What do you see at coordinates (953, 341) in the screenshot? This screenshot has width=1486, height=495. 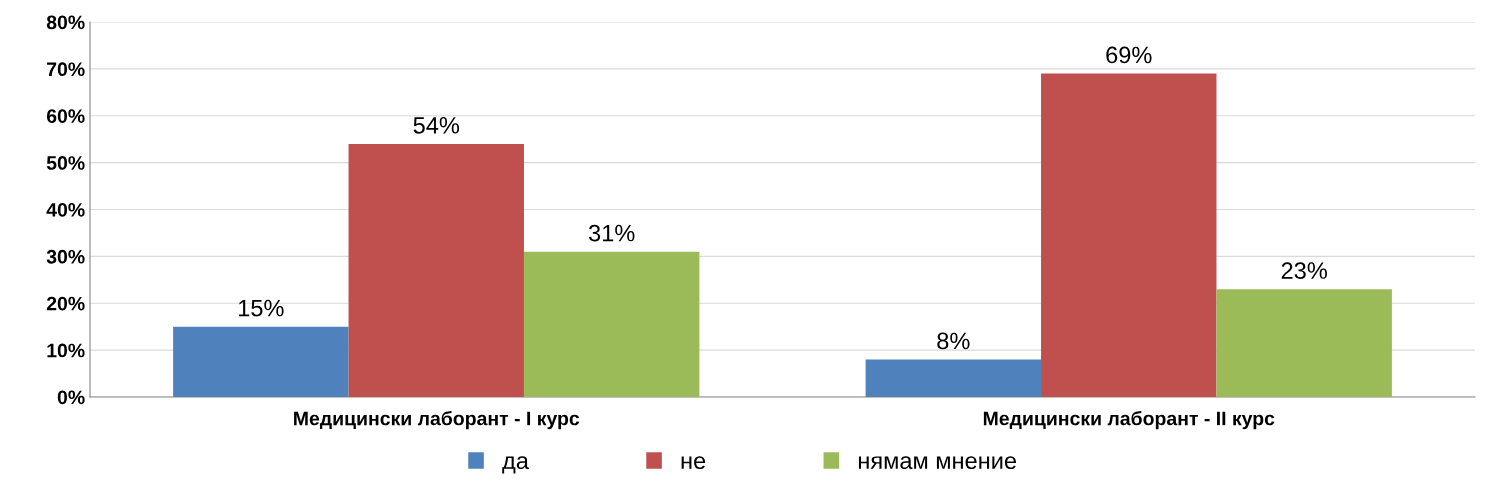 I see `data-label: 8%` at bounding box center [953, 341].